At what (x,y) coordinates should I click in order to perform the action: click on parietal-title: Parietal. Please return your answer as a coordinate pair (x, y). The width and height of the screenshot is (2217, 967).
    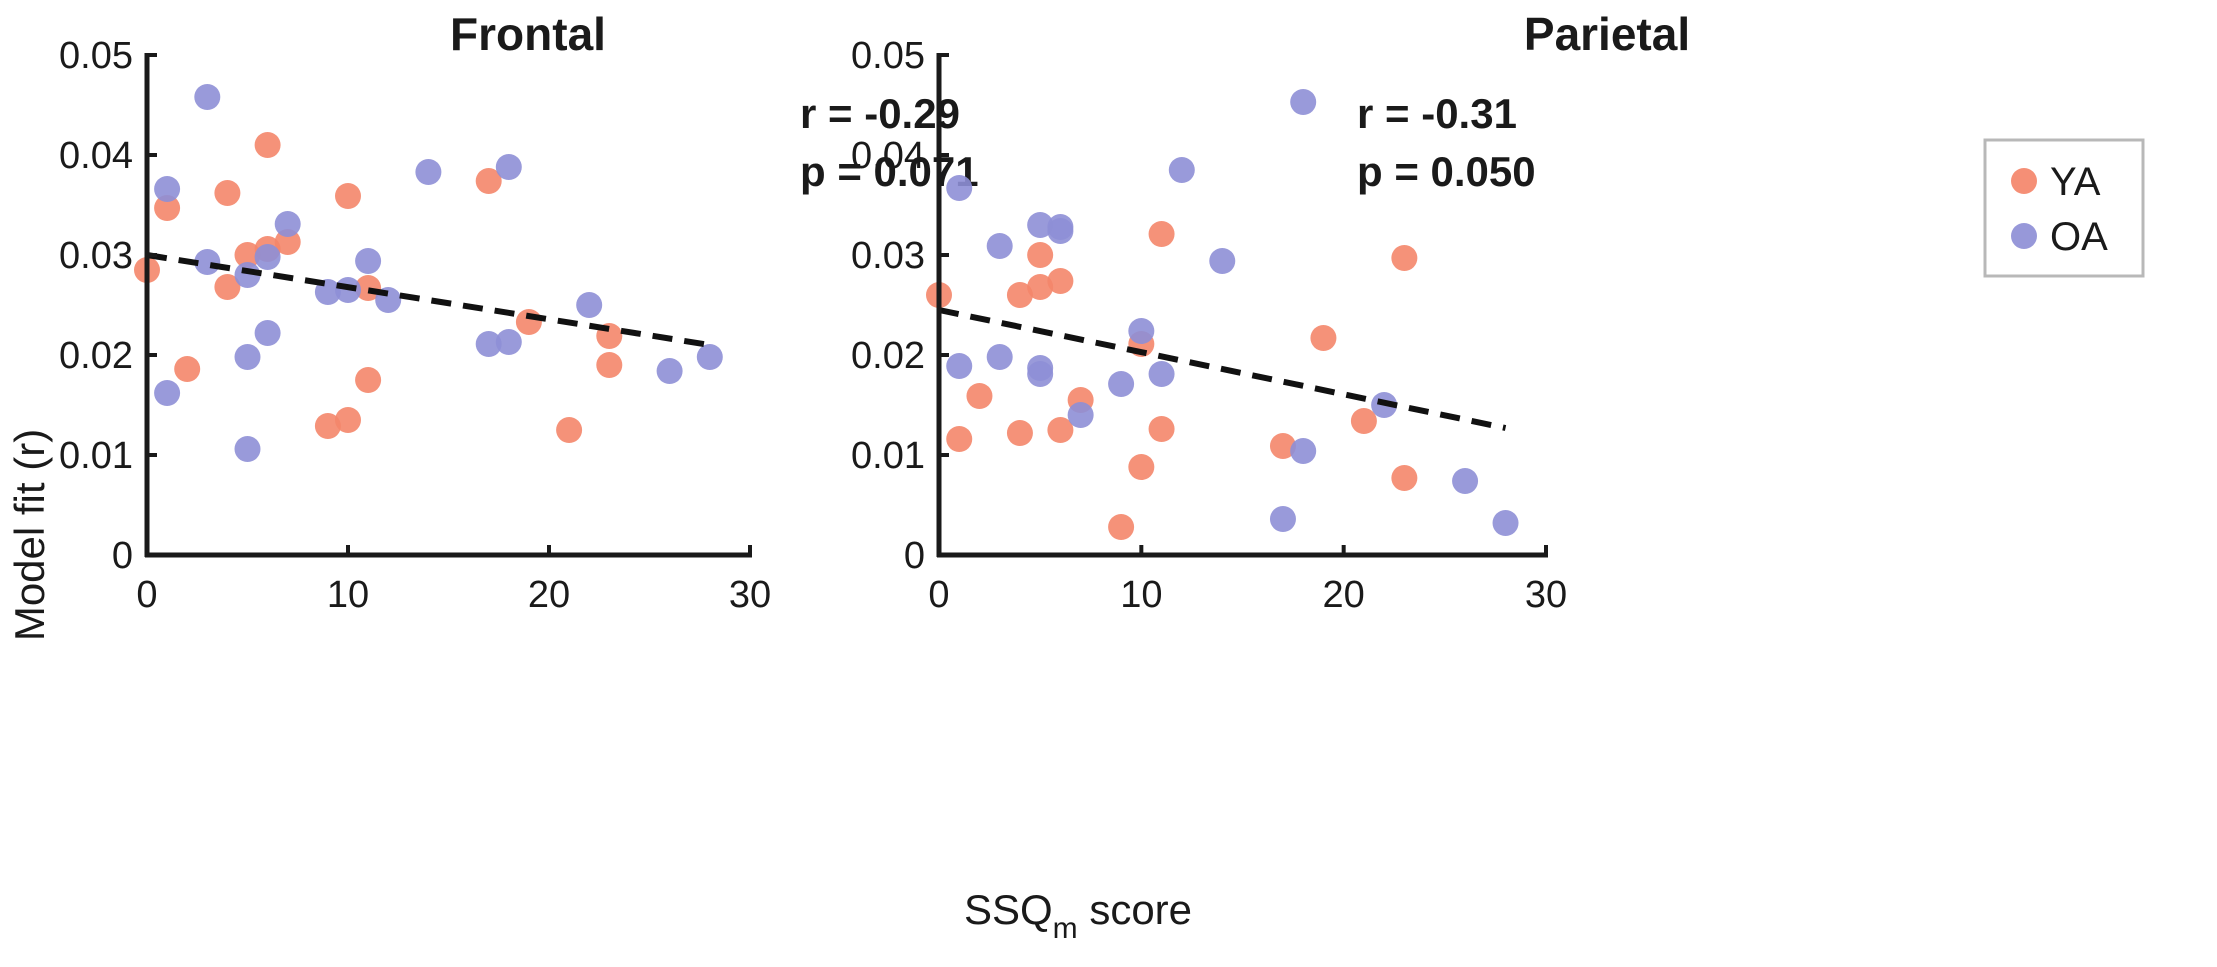
    Looking at the image, I should click on (1607, 34).